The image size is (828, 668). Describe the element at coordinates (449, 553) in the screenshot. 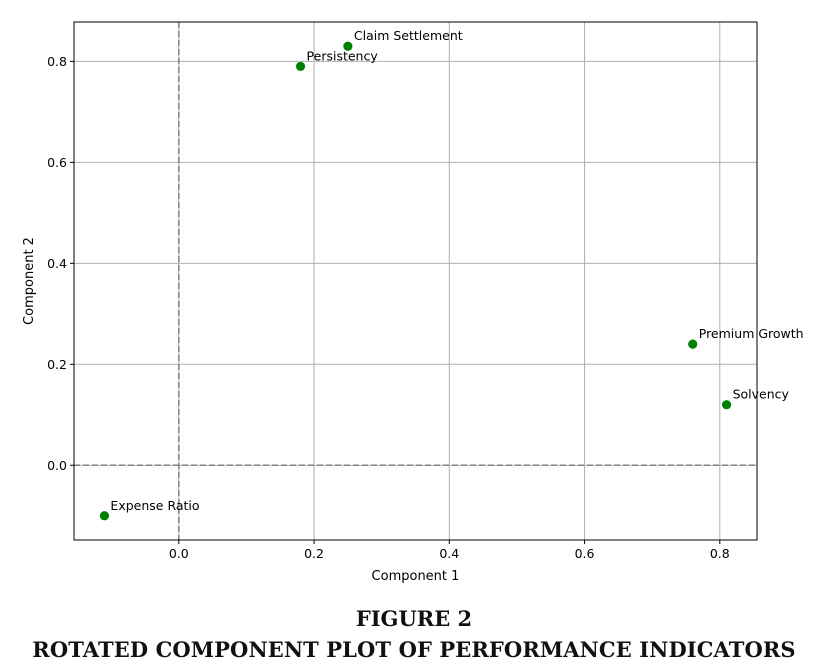

I see `x-tick-label: 0.4` at that location.